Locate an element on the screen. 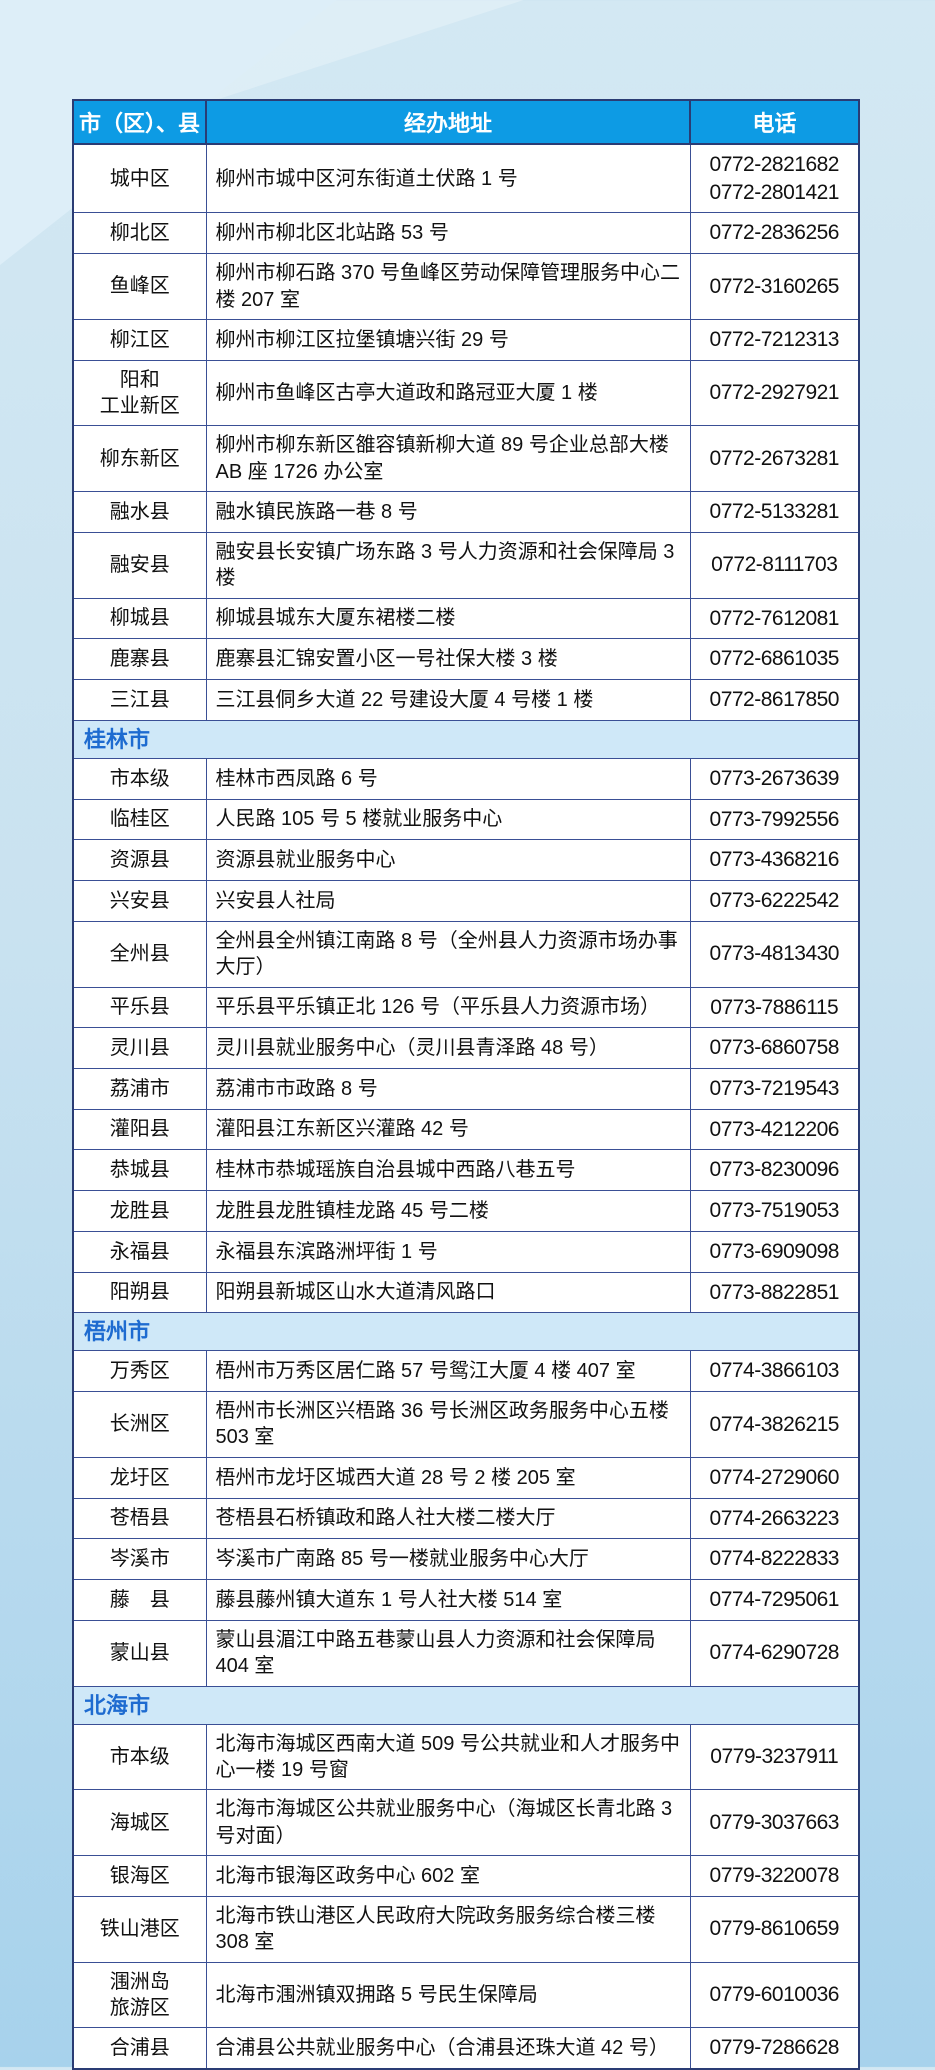 The height and width of the screenshot is (2070, 935). address-cell: 龙胜县龙胜镇桂龙路 45 号二楼 is located at coordinates (448, 1211).